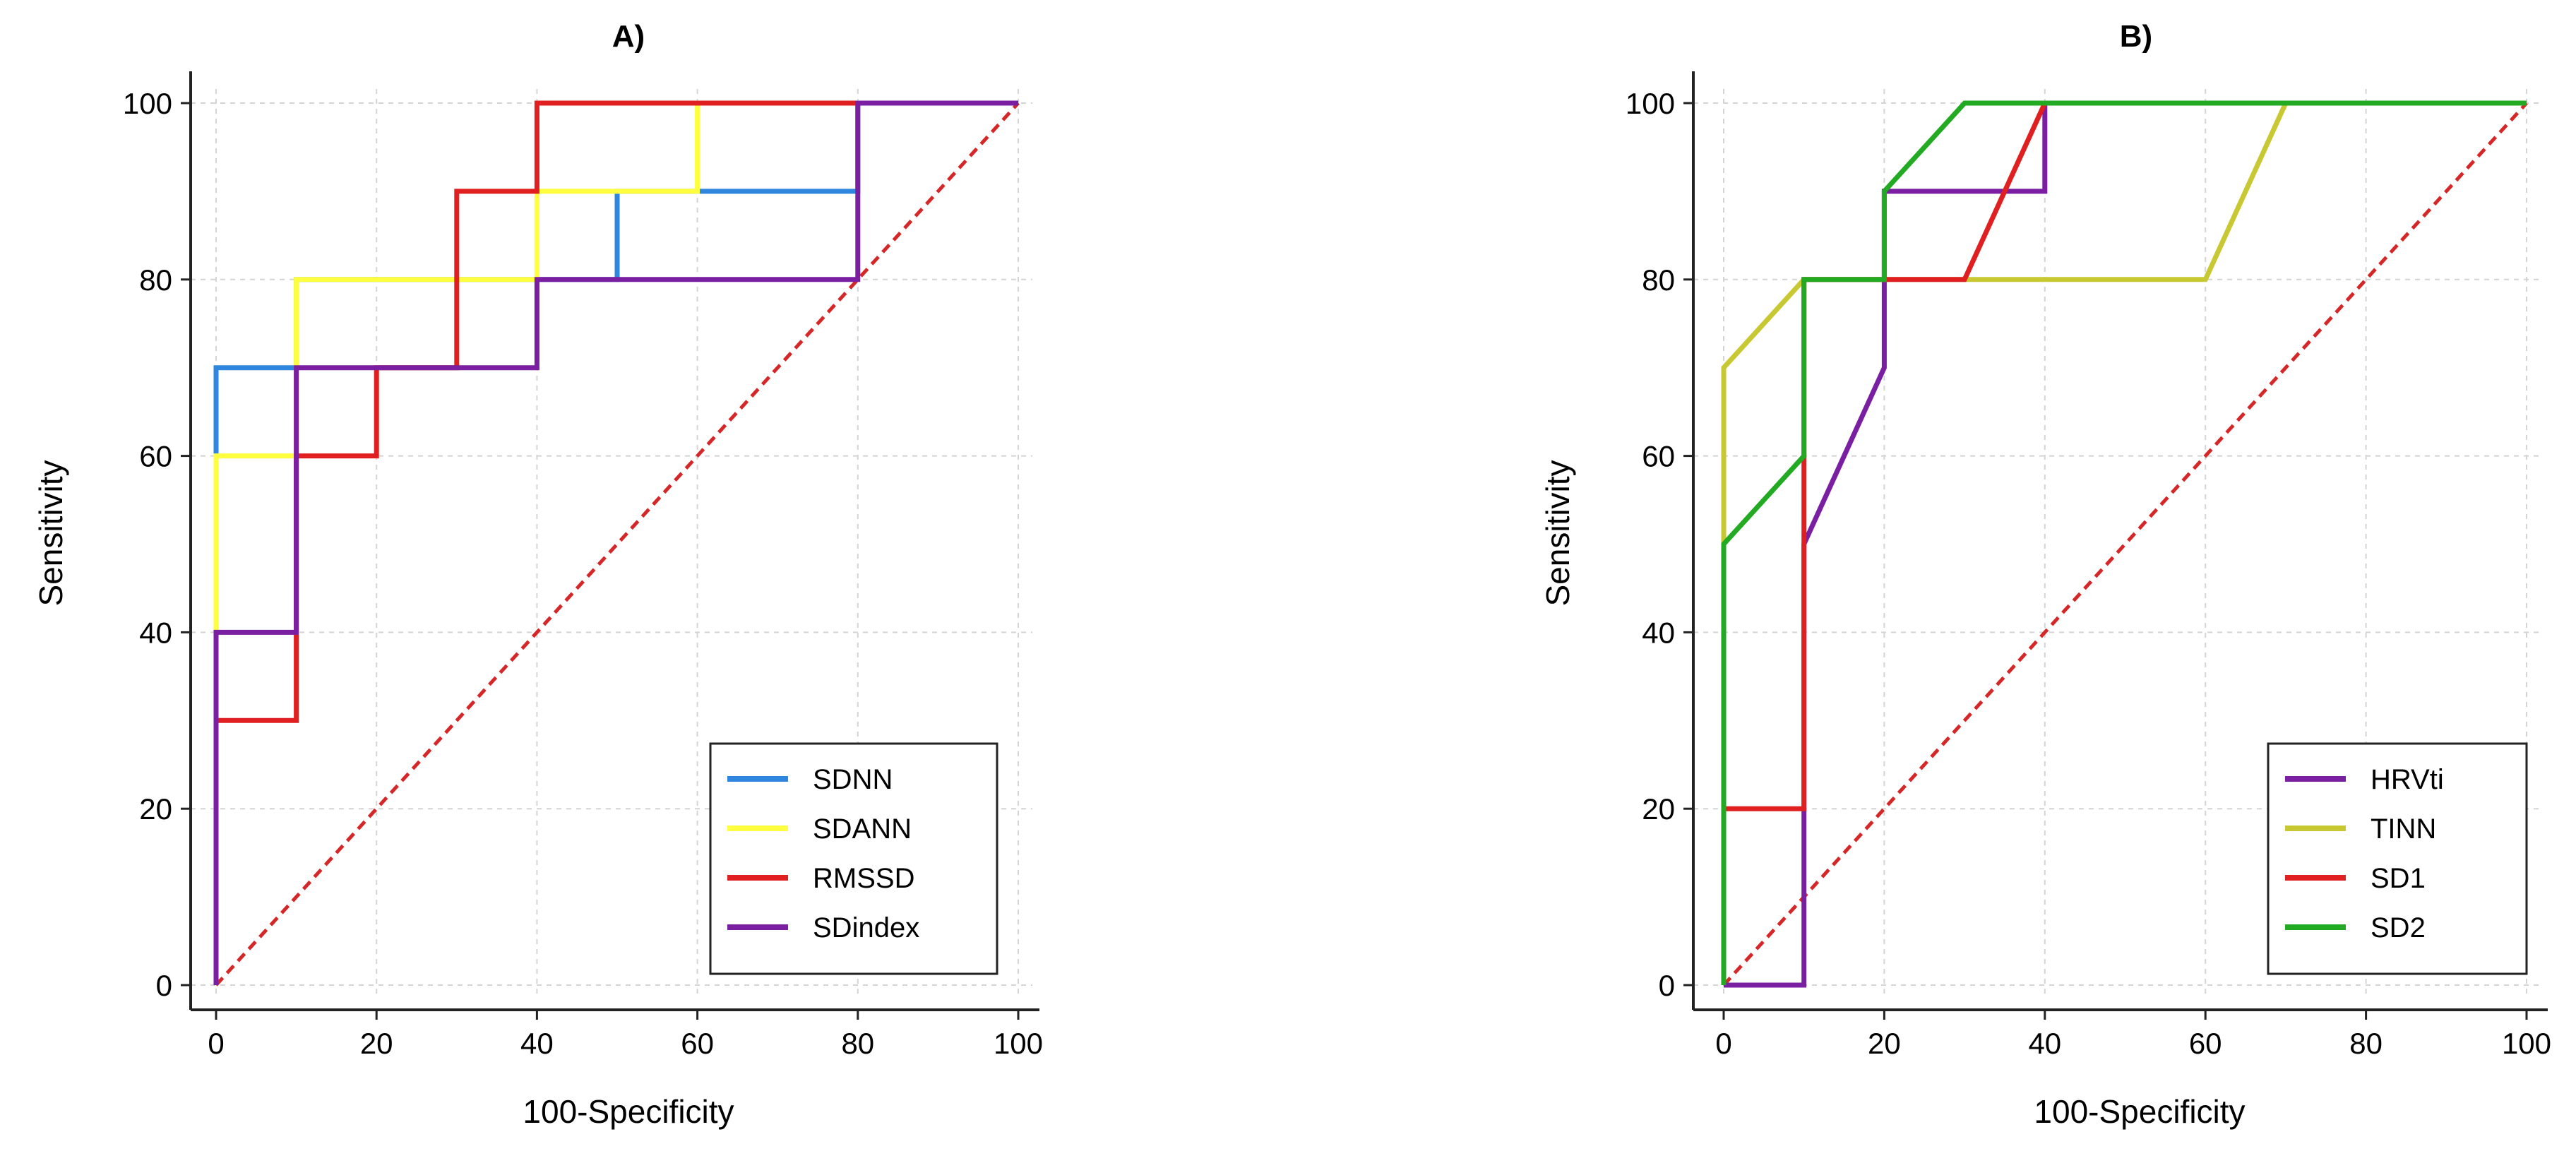 The image size is (2576, 1156). I want to click on legend: HRVti TINN SD1 SD2, so click(2397, 859).